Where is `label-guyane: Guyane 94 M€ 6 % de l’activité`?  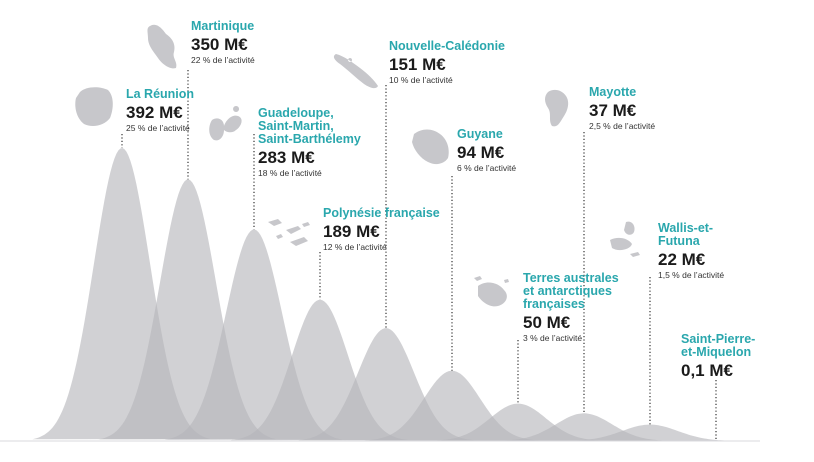
label-guyane: Guyane 94 M€ 6 % de l’activité is located at coordinates (486, 151).